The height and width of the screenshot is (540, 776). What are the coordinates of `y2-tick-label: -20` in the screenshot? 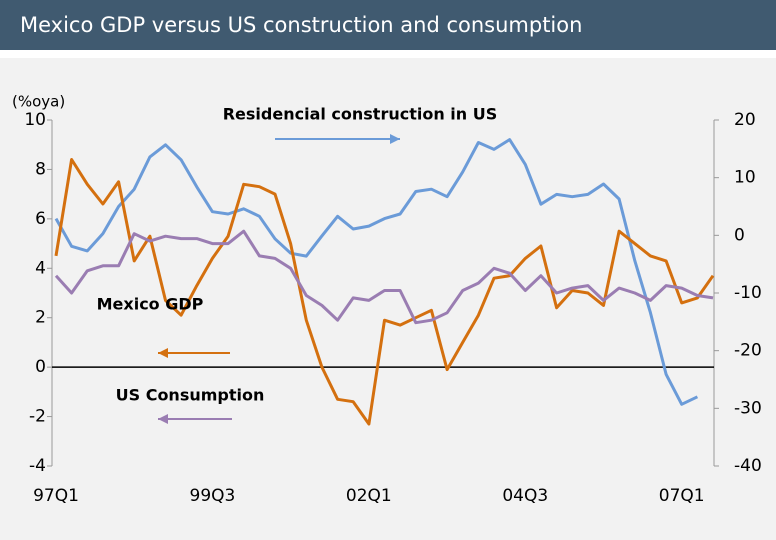 It's located at (748, 351).